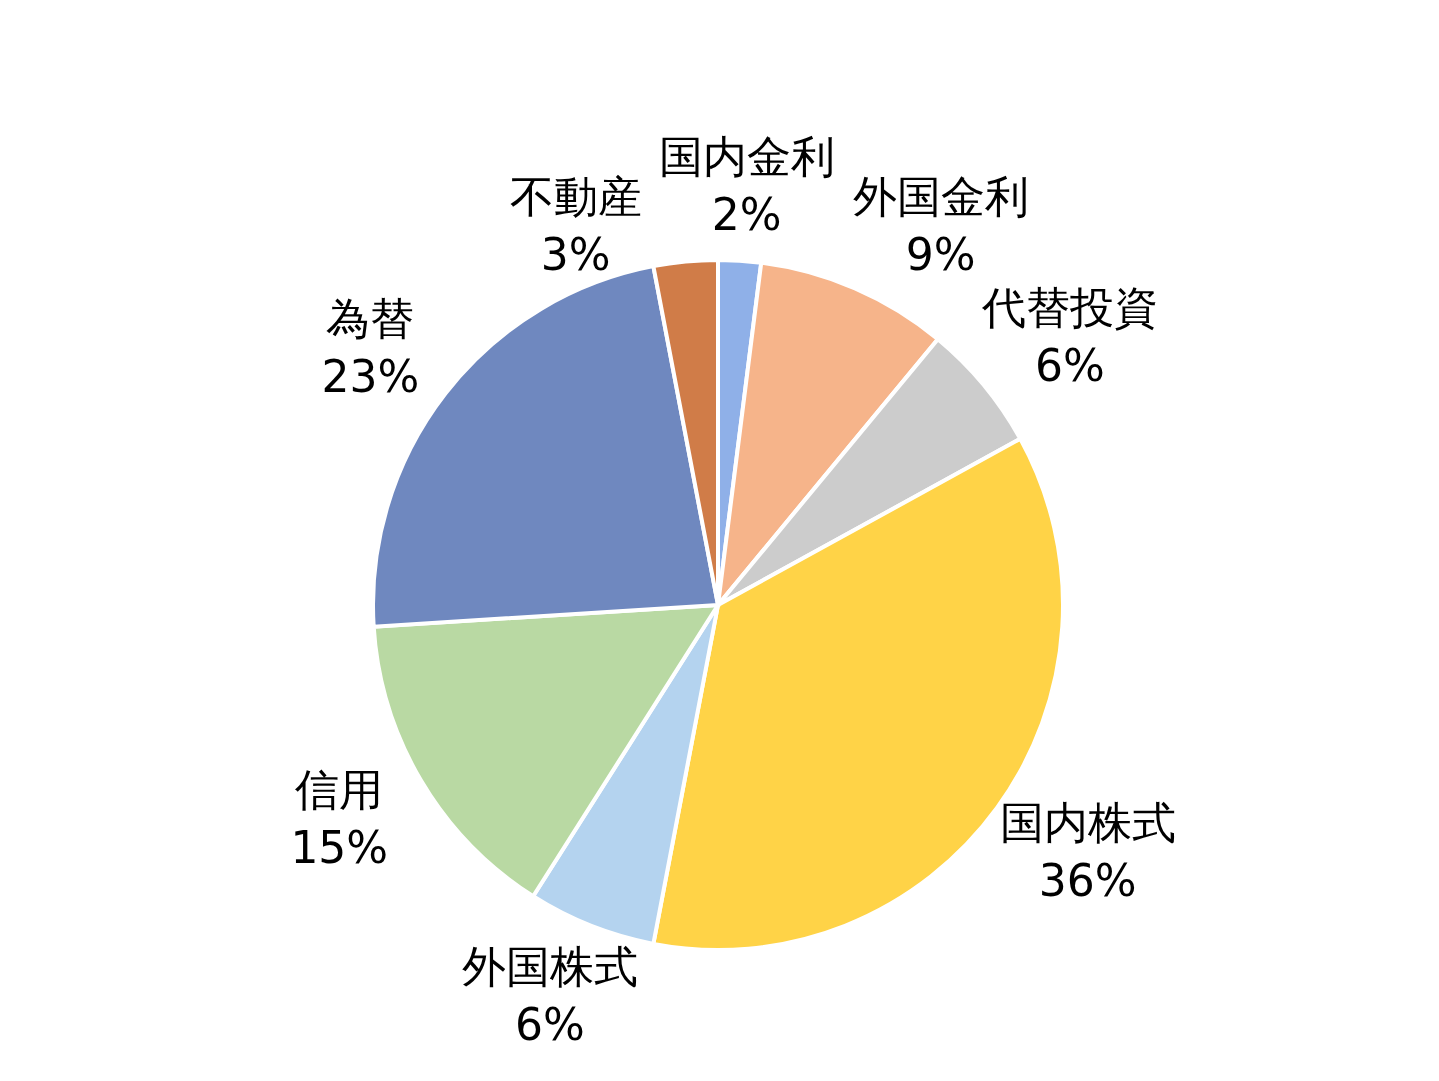 This screenshot has width=1439, height=1081. Describe the element at coordinates (1069, 308) in the screenshot. I see `slice-label: 代替投資` at that location.